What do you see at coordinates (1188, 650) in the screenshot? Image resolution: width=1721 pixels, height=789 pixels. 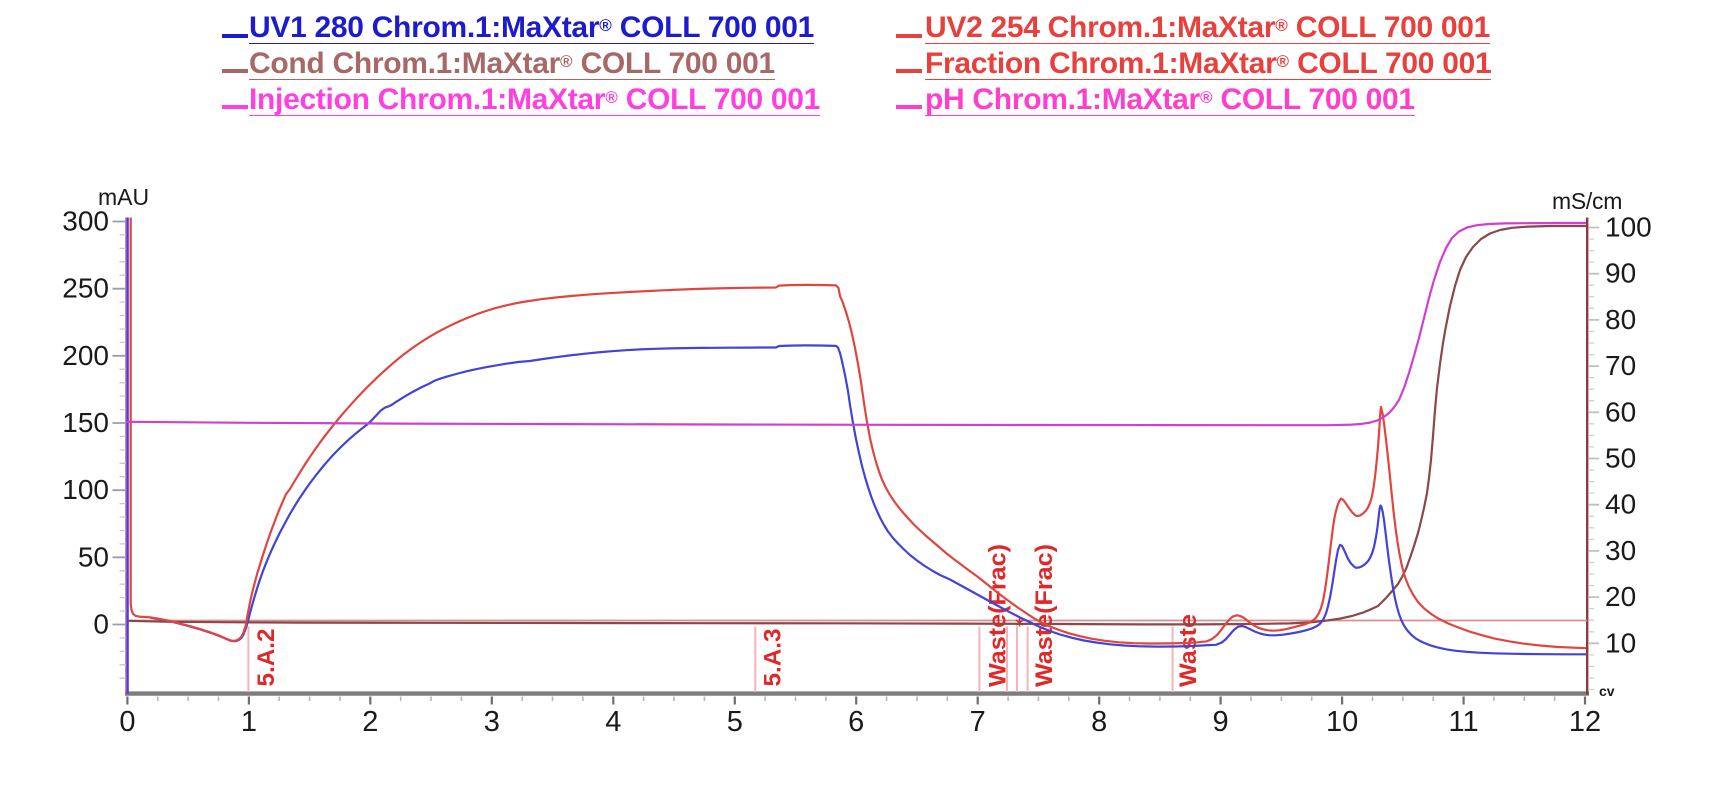 I see `svg-text: Waste` at bounding box center [1188, 650].